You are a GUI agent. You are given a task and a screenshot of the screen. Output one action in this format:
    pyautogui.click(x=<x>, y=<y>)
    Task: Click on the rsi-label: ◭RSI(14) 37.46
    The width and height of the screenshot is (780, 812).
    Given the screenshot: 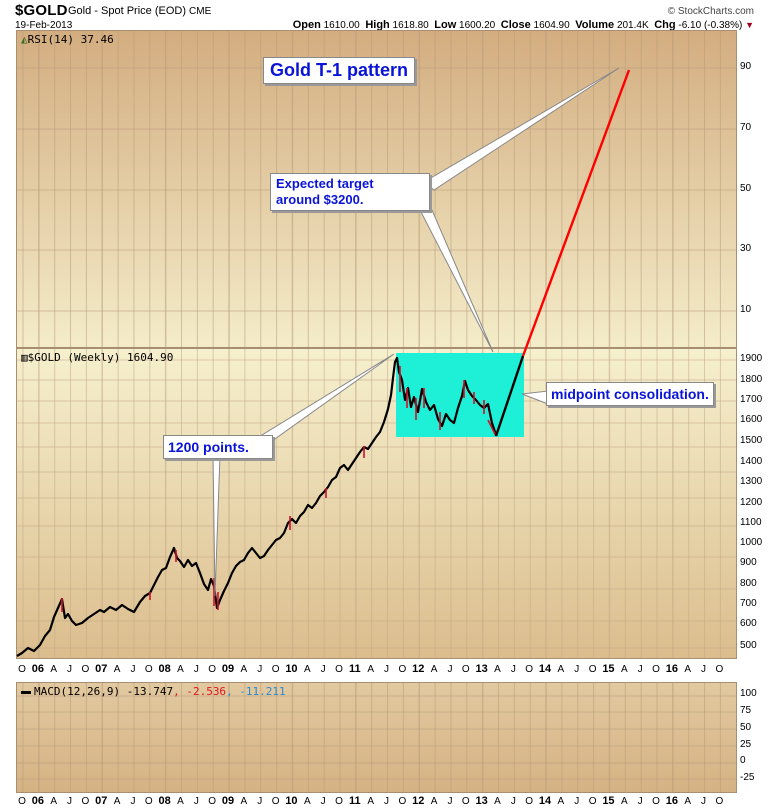 What is the action you would take?
    pyautogui.click(x=67, y=39)
    